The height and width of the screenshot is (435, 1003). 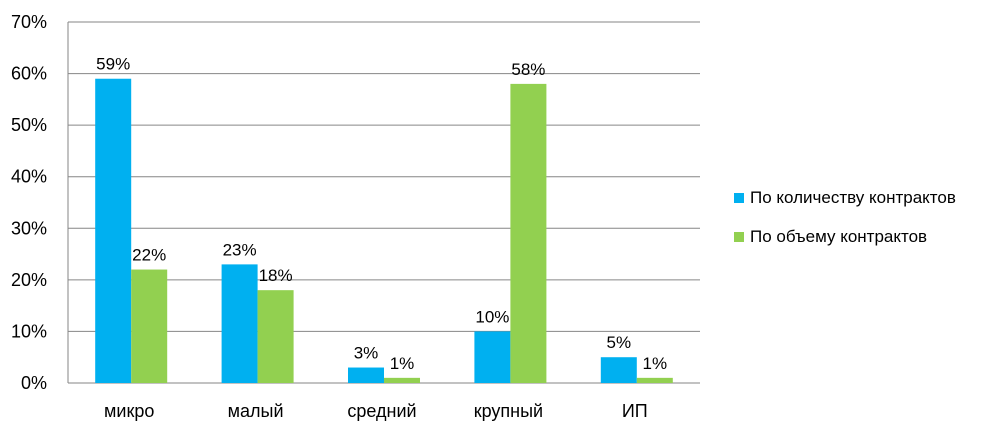 What do you see at coordinates (508, 411) in the screenshot?
I see `category-label: крупный` at bounding box center [508, 411].